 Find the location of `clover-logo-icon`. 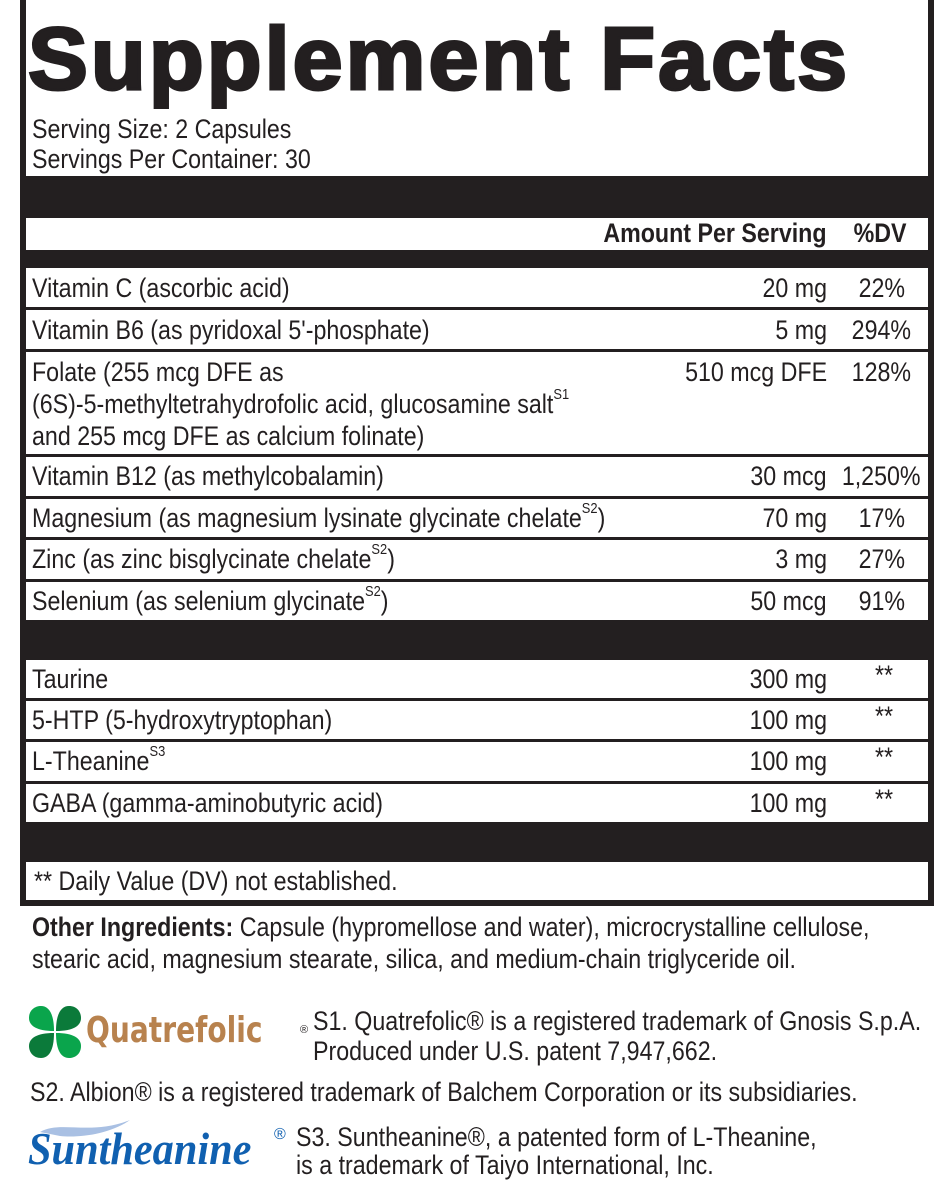

clover-logo-icon is located at coordinates (55, 1032).